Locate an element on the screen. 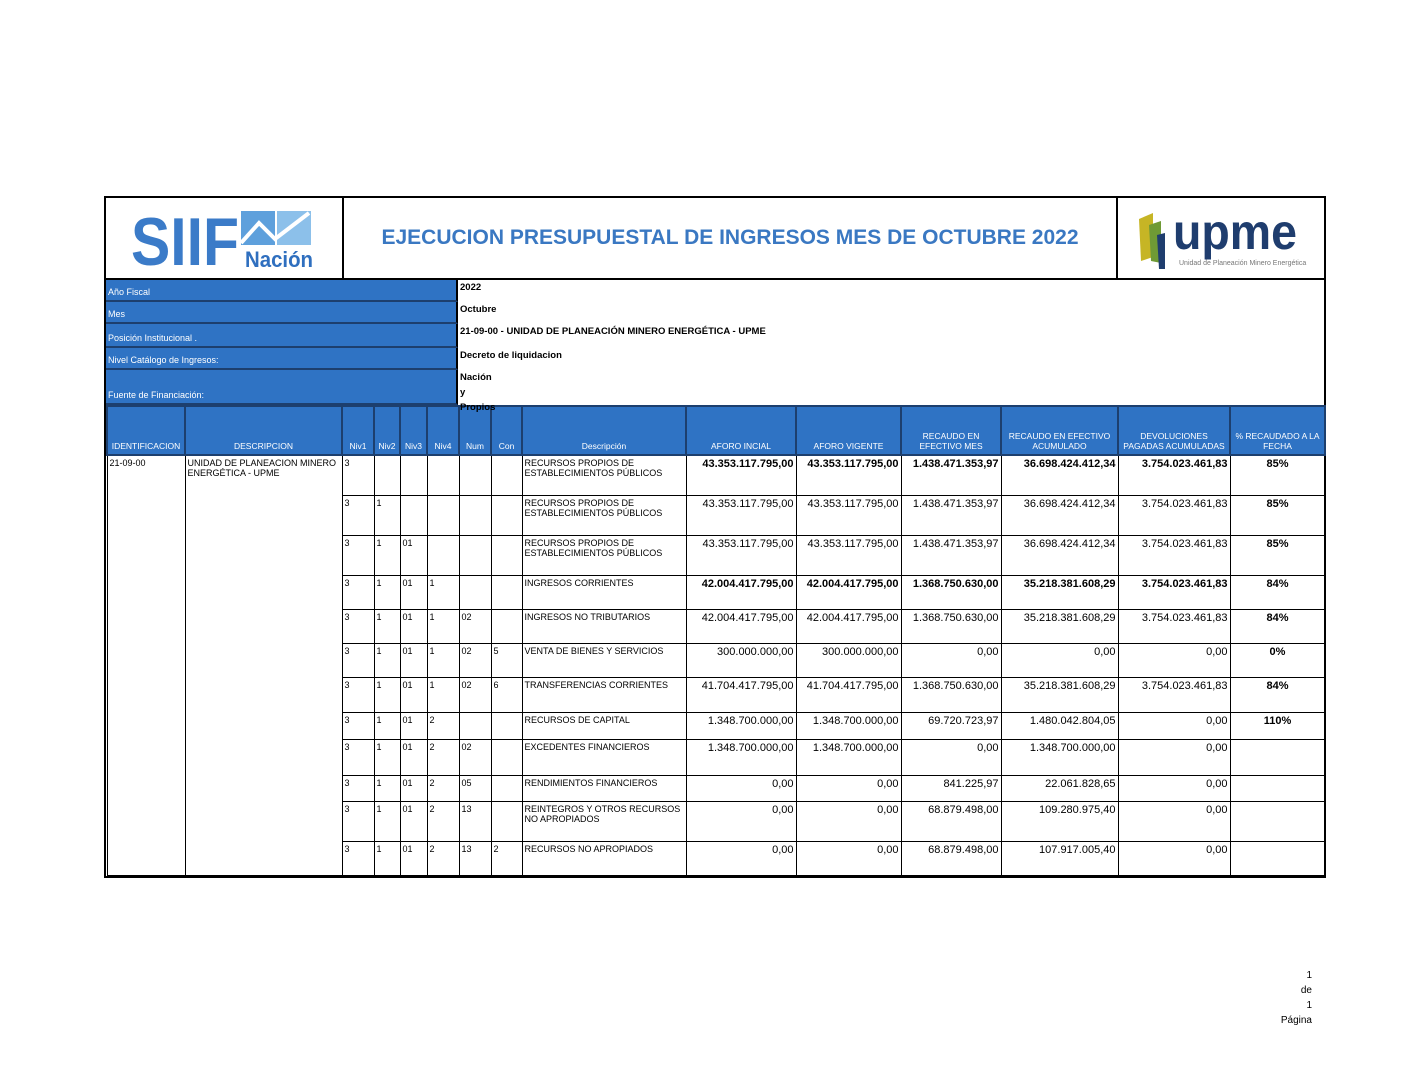 The width and height of the screenshot is (1408, 1088). cell-aforo-vigente: 41.704.417.795,00 is located at coordinates (848, 695).